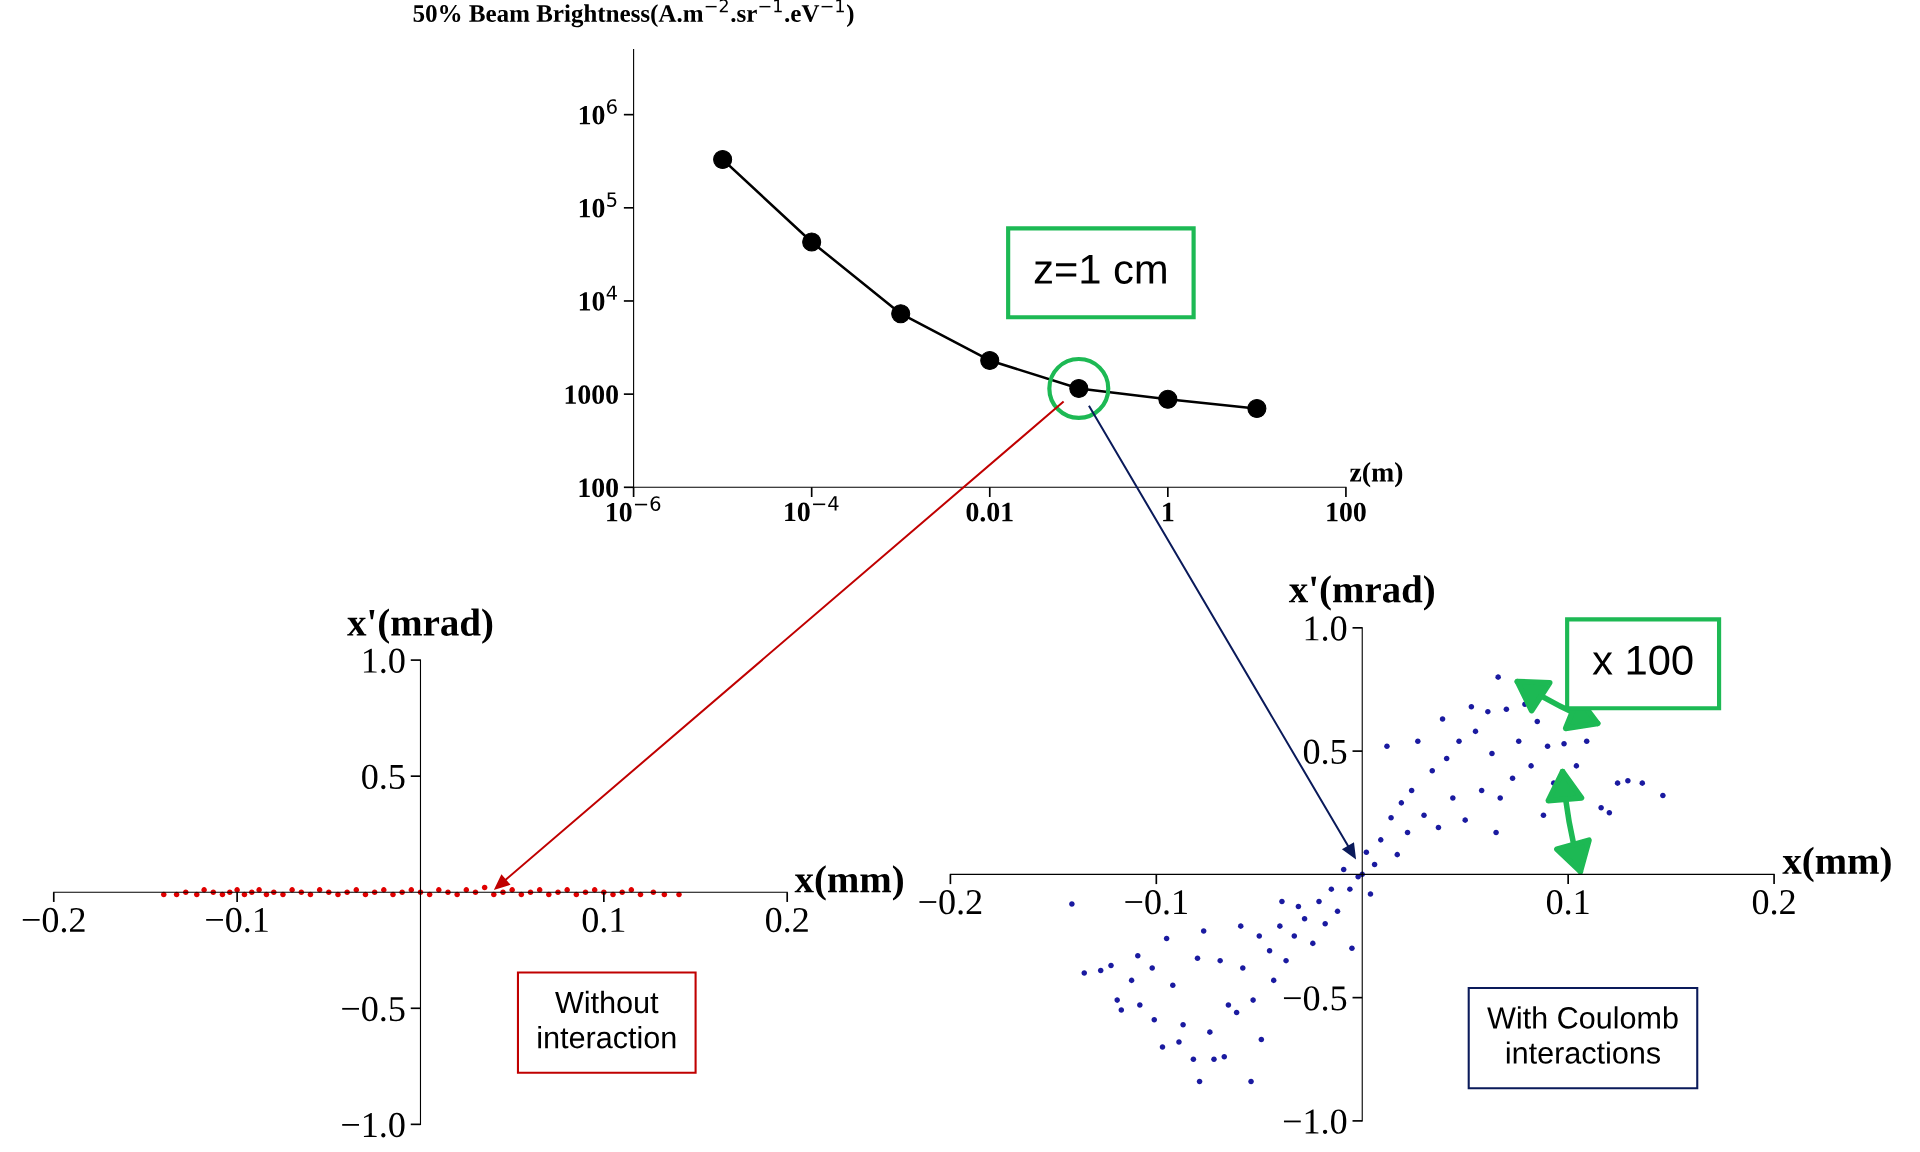 Image resolution: width=1920 pixels, height=1152 pixels. I want to click on y-tick-label: 10$^{5}$, so click(598, 205).